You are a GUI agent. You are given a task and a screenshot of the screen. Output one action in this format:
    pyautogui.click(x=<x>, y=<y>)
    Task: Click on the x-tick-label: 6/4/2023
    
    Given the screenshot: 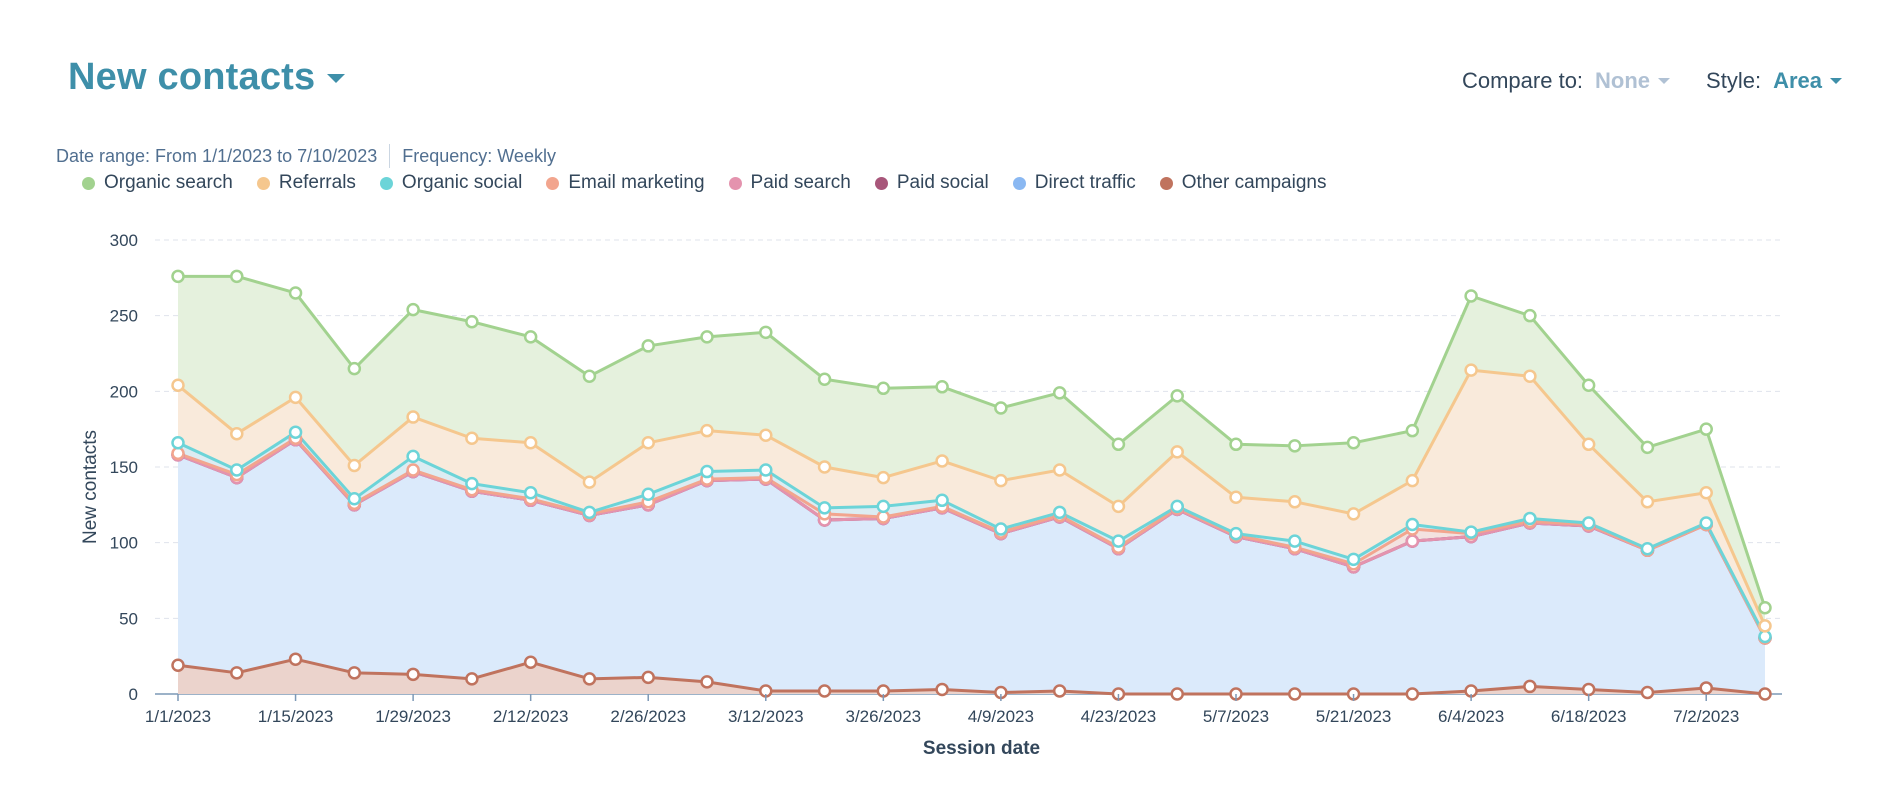 What is the action you would take?
    pyautogui.click(x=1471, y=716)
    